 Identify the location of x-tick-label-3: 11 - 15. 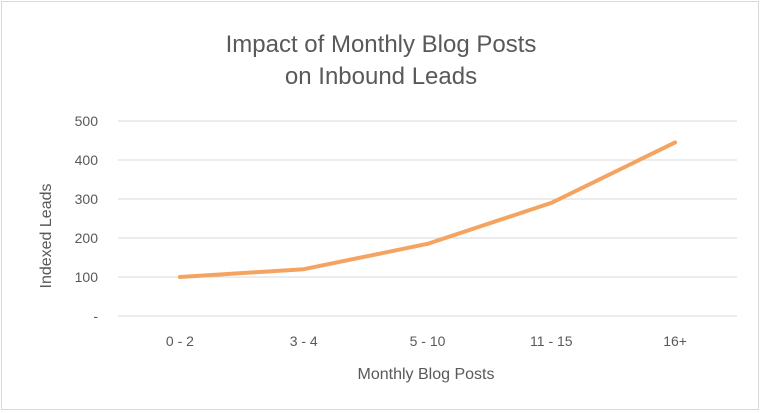
(551, 341).